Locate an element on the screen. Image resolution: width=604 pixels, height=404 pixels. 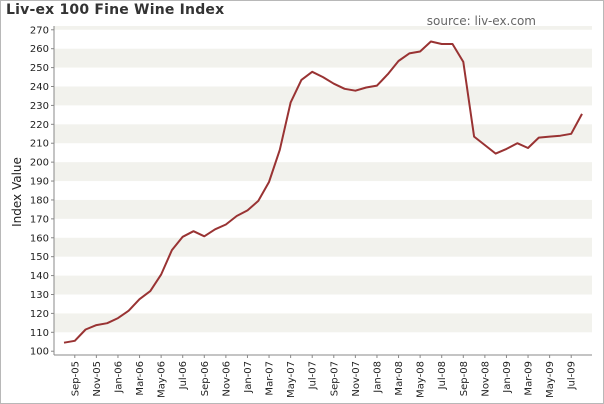
x-tick-label: Jul-09 is located at coordinates (572, 375).